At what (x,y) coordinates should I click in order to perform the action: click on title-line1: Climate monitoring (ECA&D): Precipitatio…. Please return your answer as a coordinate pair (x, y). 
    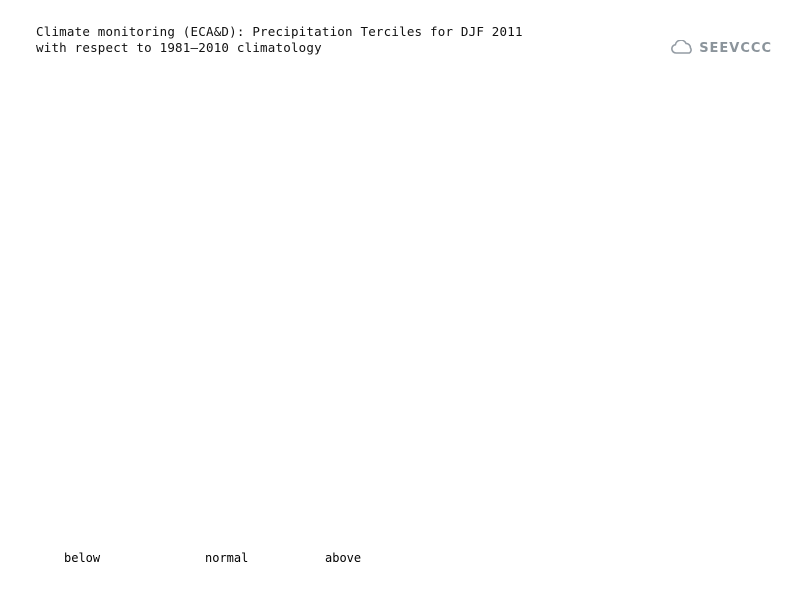
    Looking at the image, I should click on (279, 31).